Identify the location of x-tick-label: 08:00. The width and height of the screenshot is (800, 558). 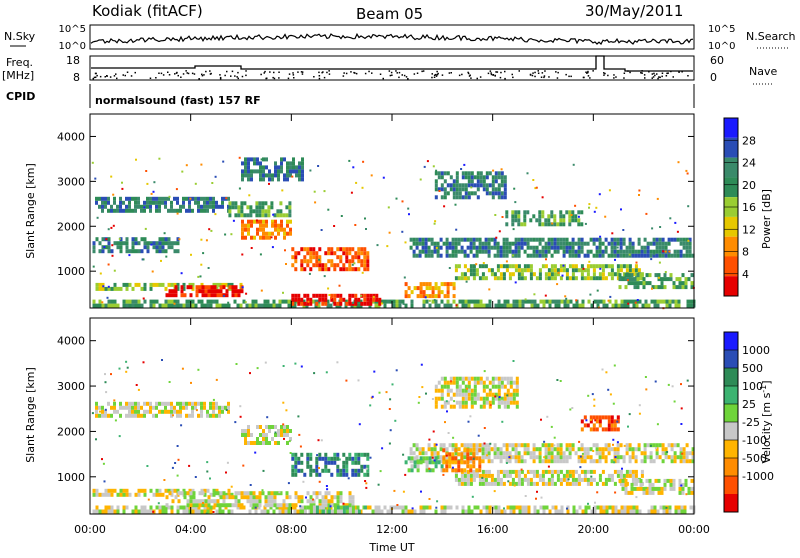
(291, 529).